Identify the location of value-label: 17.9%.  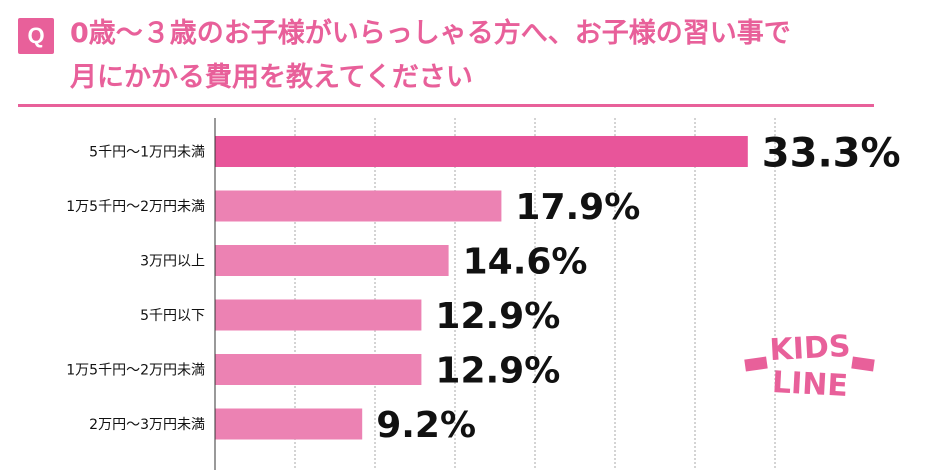
(577, 207).